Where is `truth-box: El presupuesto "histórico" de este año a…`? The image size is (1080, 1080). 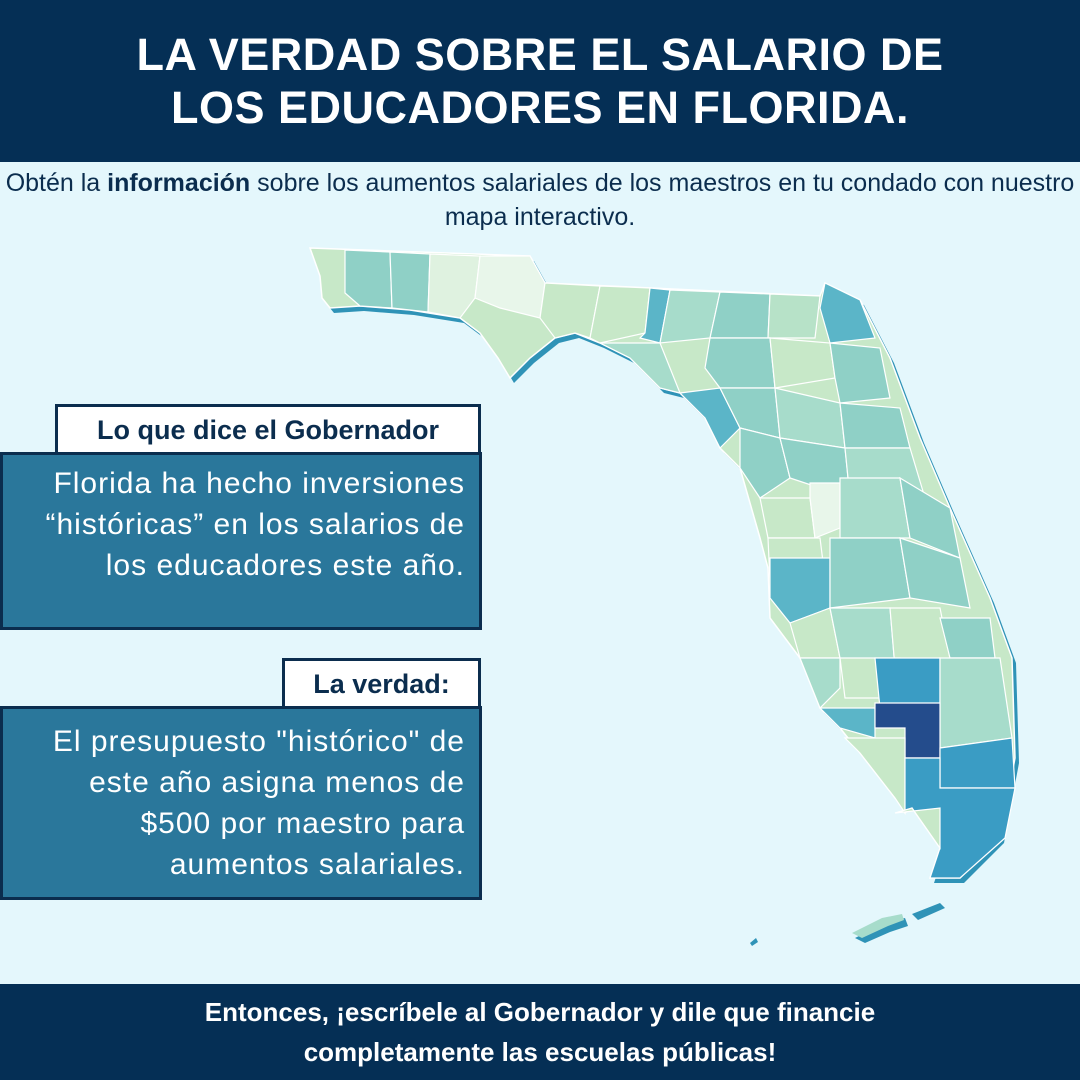 truth-box: El presupuesto "histórico" de este año a… is located at coordinates (241, 803).